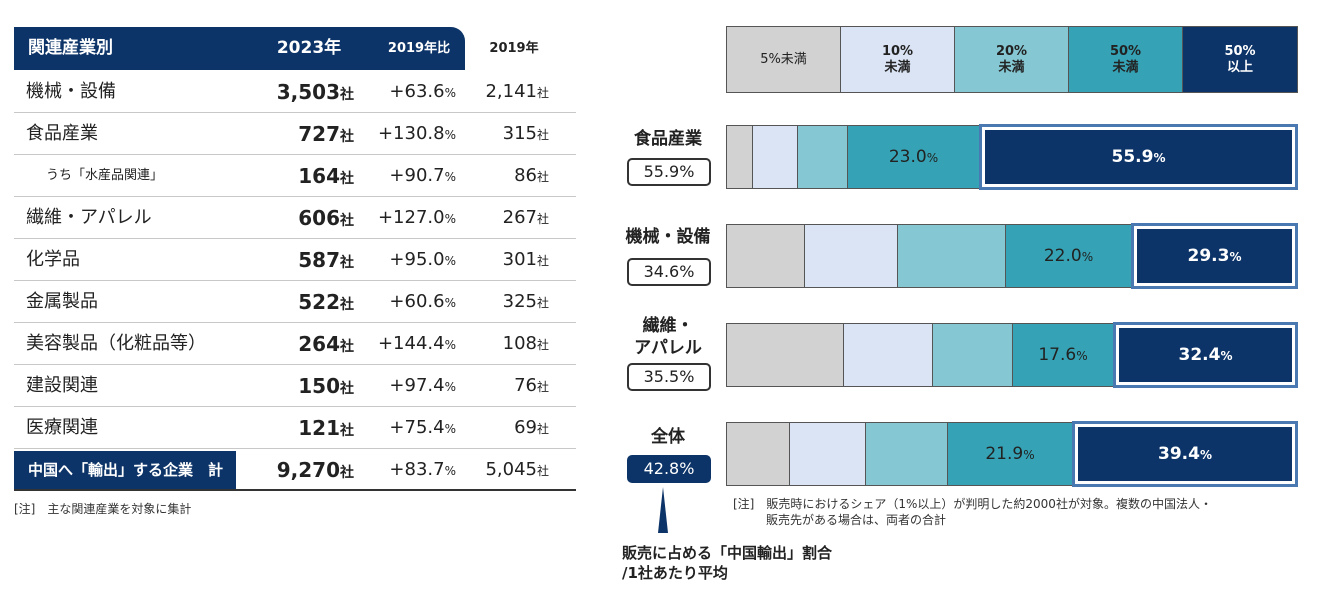 The height and width of the screenshot is (602, 1325). What do you see at coordinates (295, 302) in the screenshot?
I see `table-row: 金属製品 522社 +60.6% 325社` at bounding box center [295, 302].